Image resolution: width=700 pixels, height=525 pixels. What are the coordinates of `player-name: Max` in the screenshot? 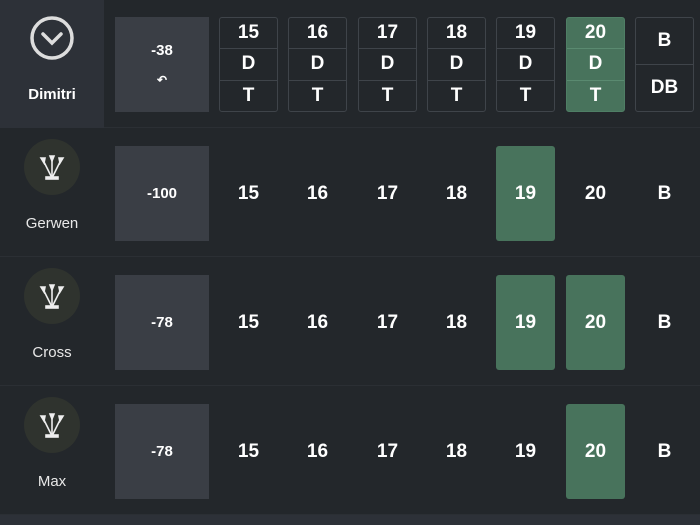 It's located at (52, 481).